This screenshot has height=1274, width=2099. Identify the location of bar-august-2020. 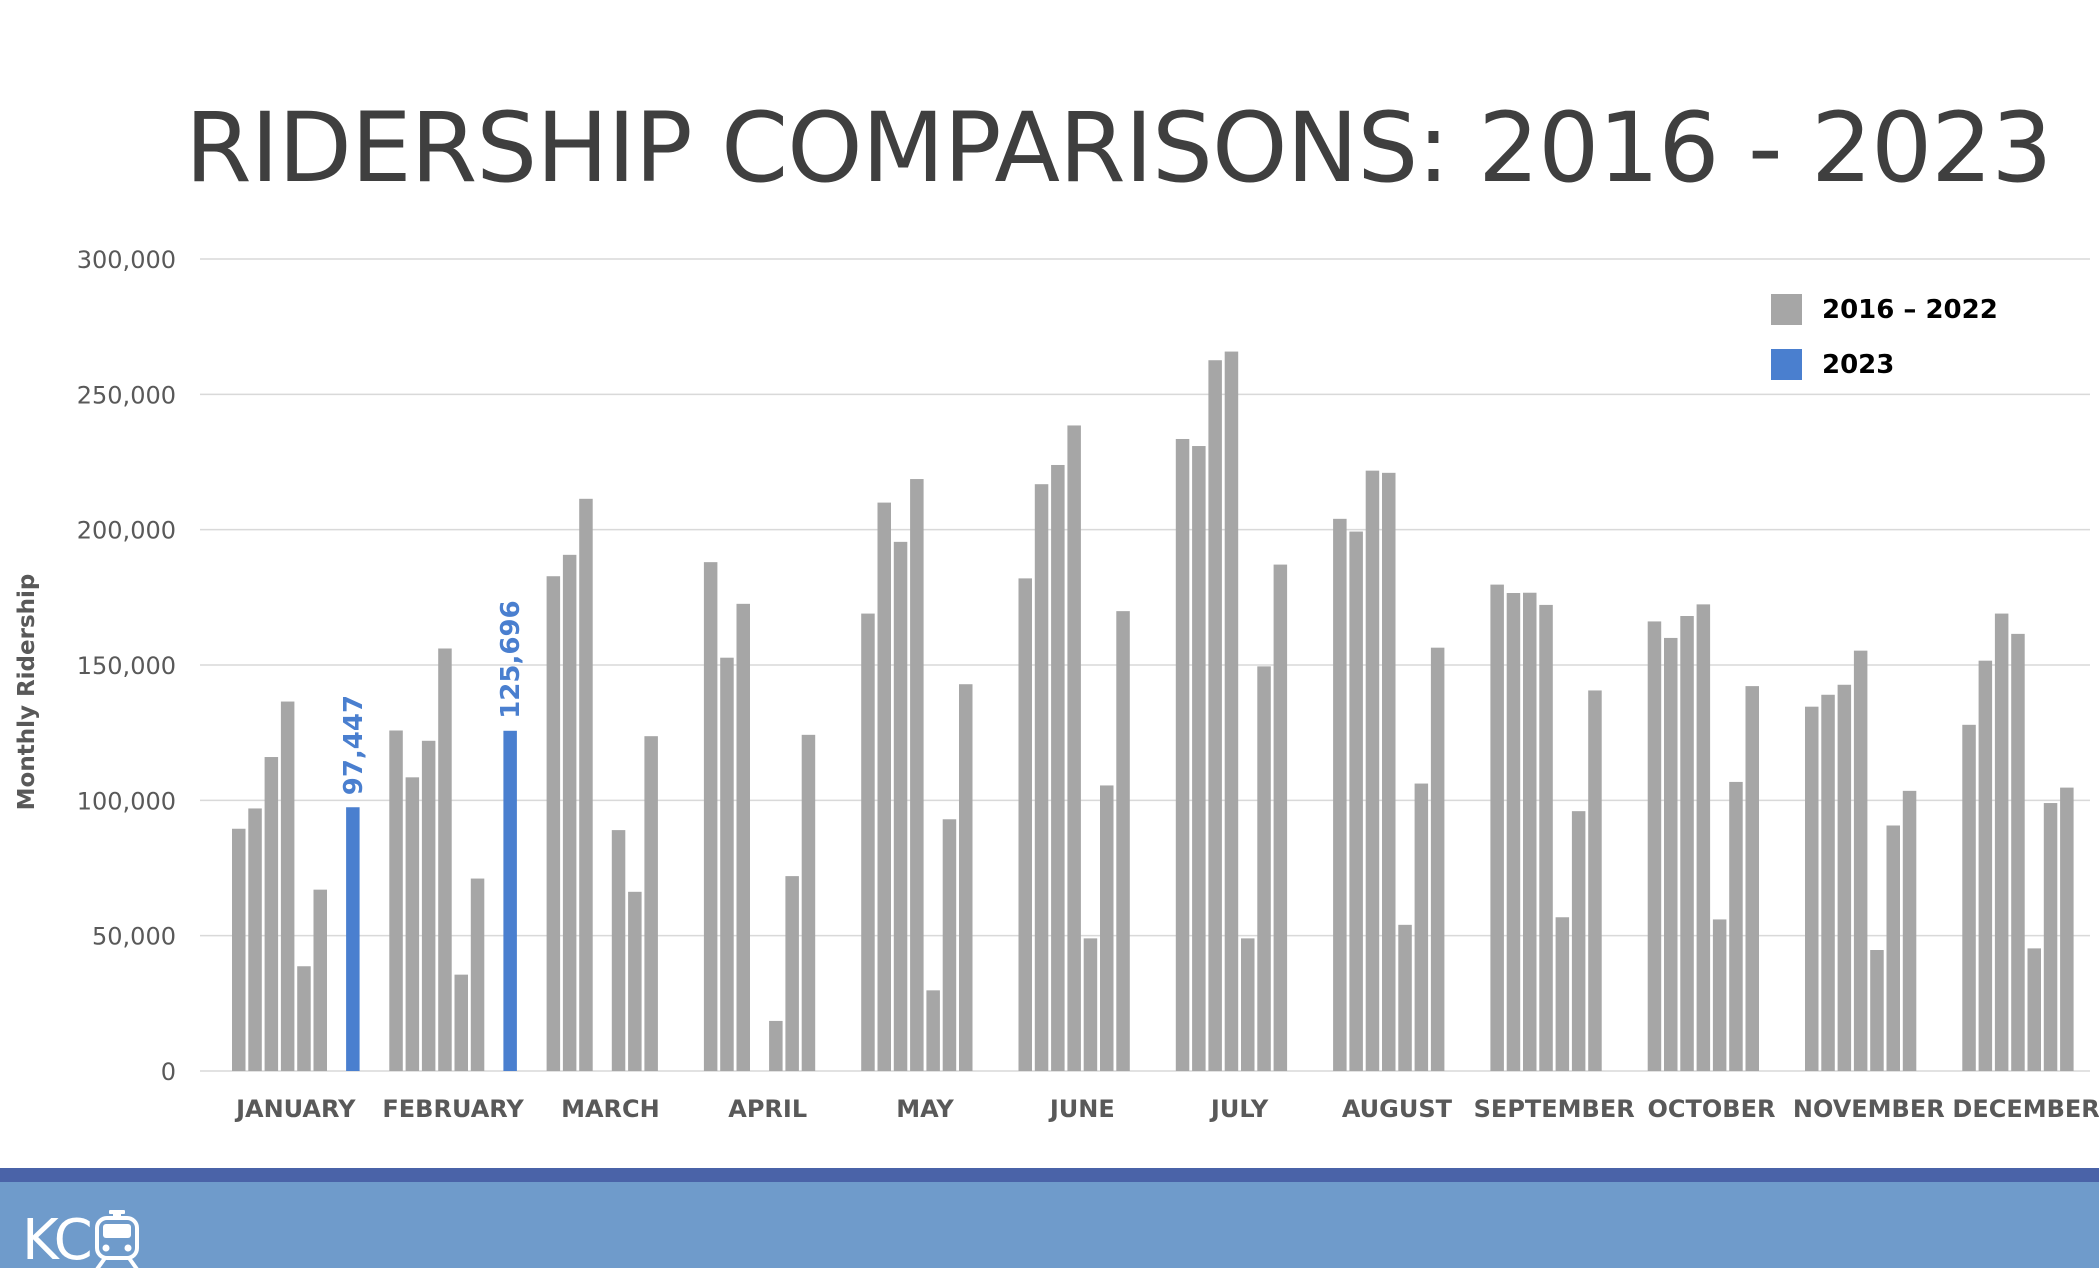
(1405, 997).